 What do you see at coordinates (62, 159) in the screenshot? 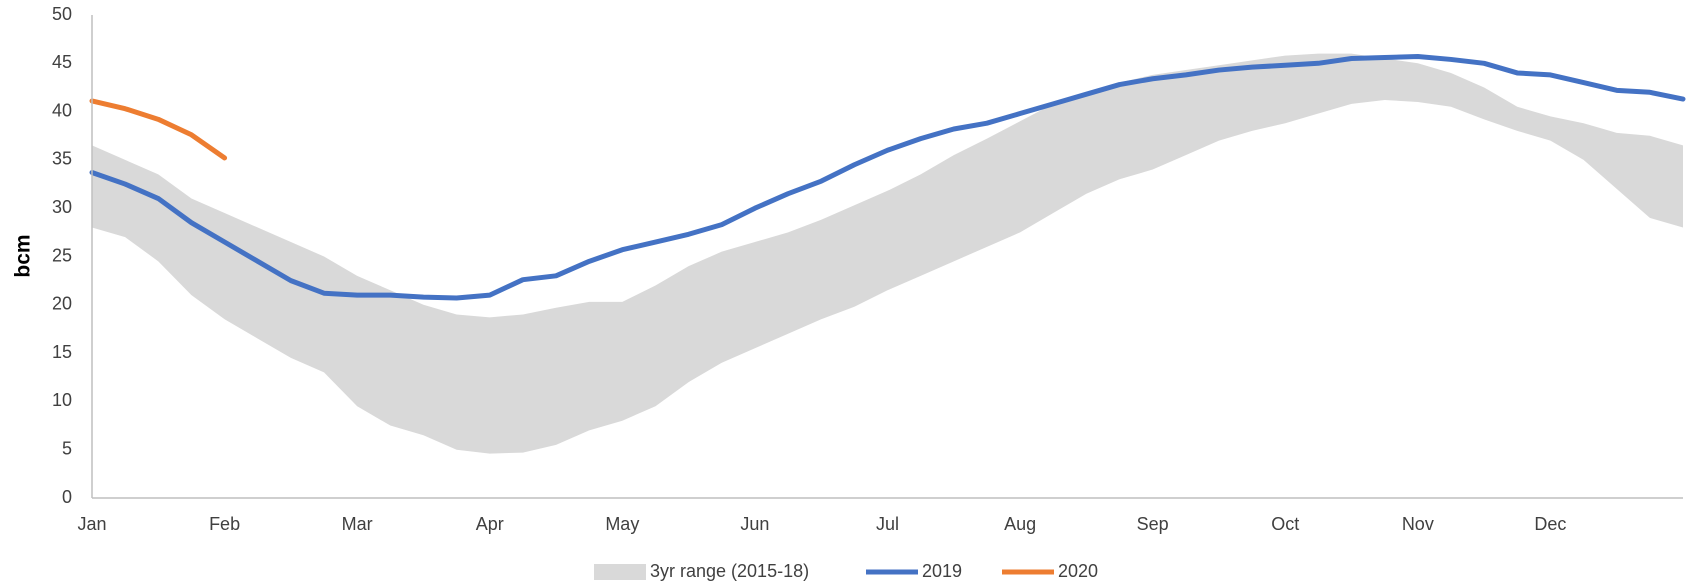
I see `y-tick-label: 35` at bounding box center [62, 159].